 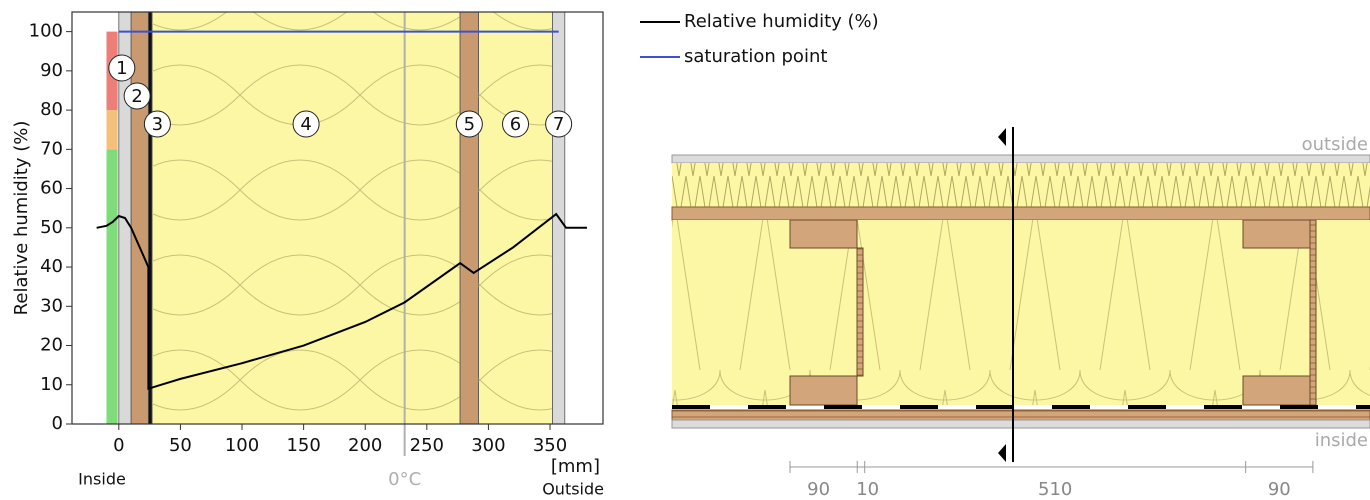 I want to click on series-line, so click(x=341, y=301).